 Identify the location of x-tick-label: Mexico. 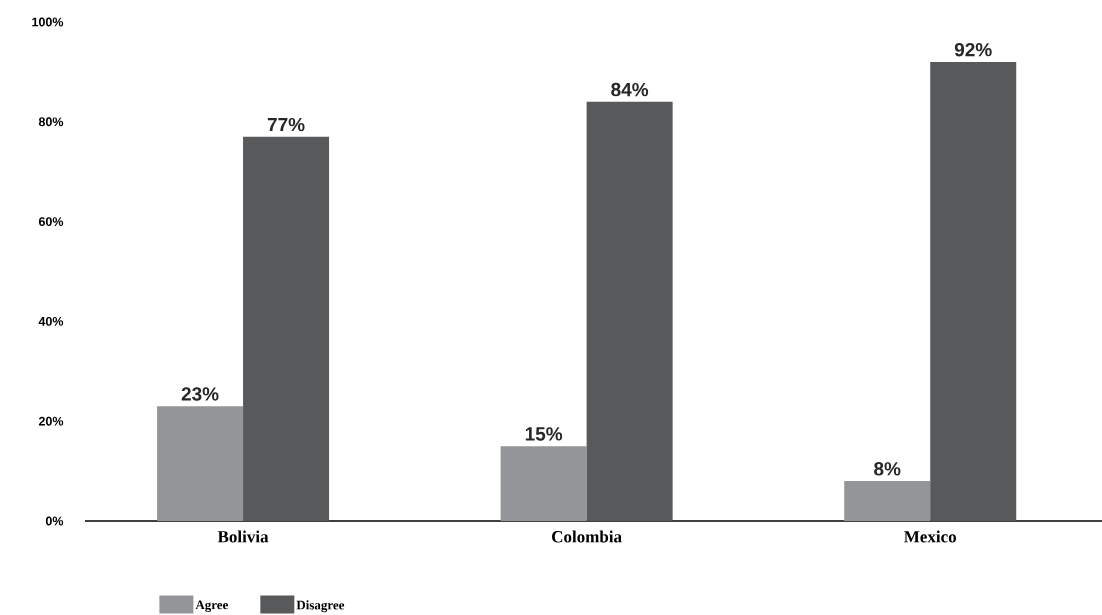
(930, 536).